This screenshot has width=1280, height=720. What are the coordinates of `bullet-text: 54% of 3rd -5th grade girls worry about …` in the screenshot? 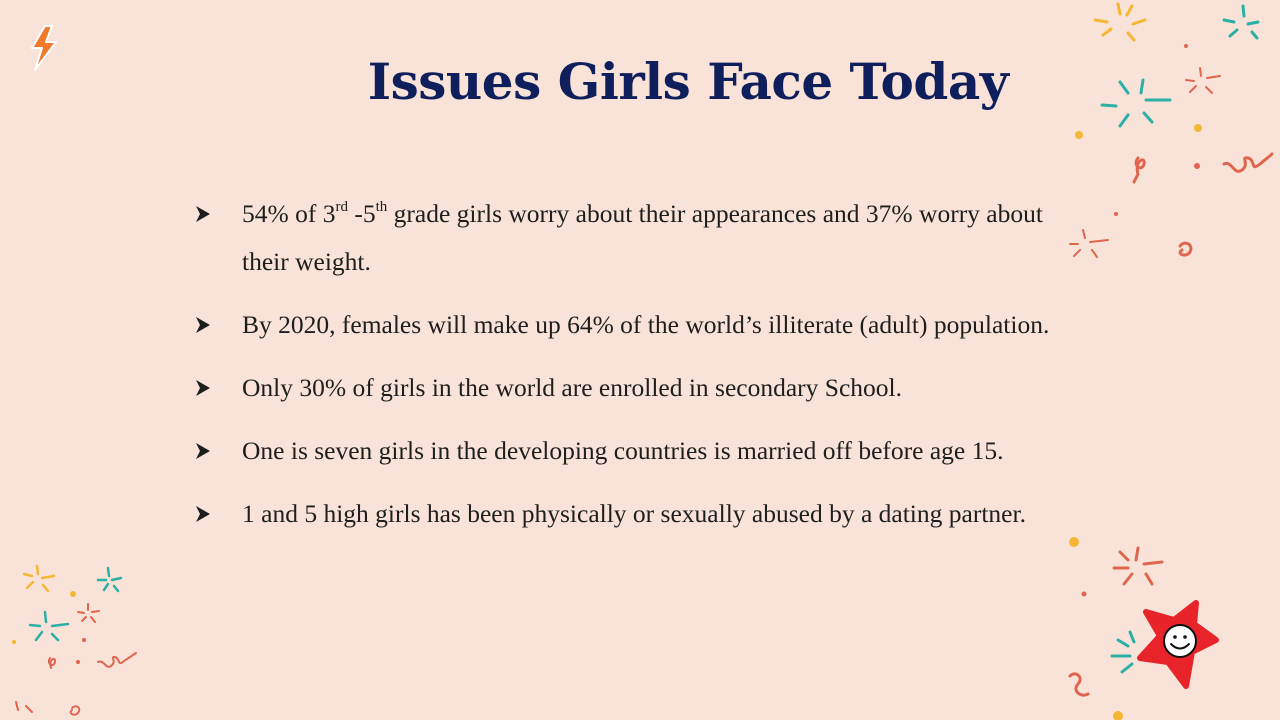 It's located at (642, 237).